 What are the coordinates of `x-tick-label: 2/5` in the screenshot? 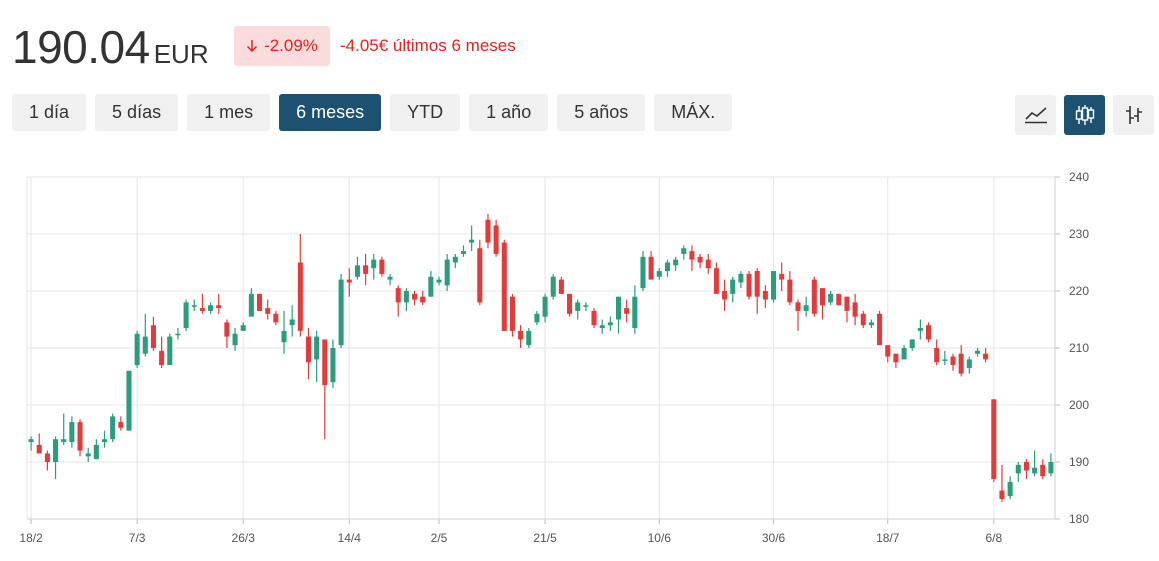 It's located at (439, 538).